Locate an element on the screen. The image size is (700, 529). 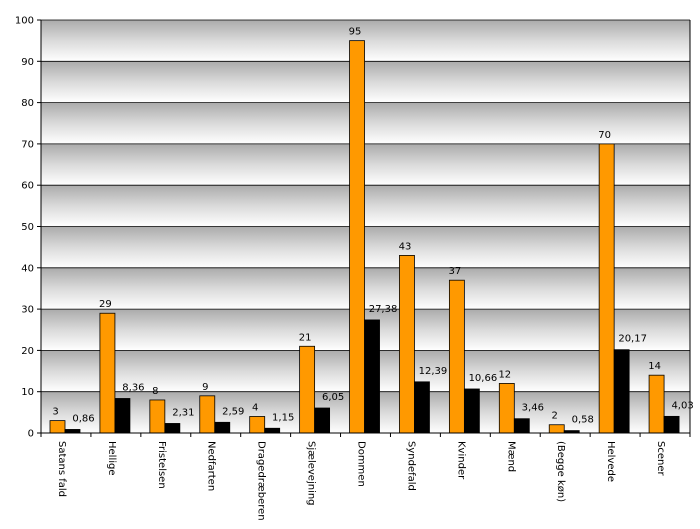
y-tick-label: 80 is located at coordinates (27, 103).